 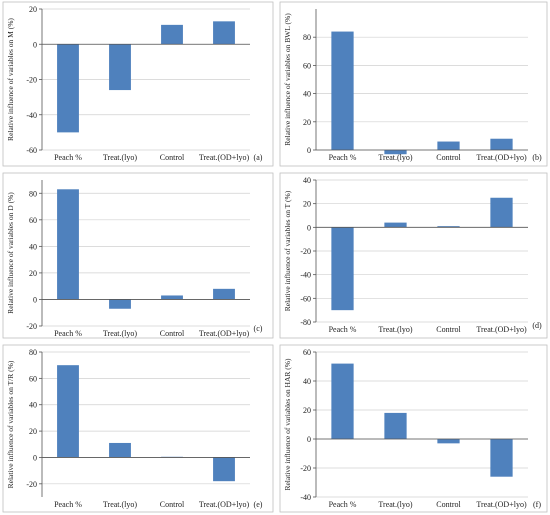 I want to click on panel-label: (a), so click(x=258, y=157).